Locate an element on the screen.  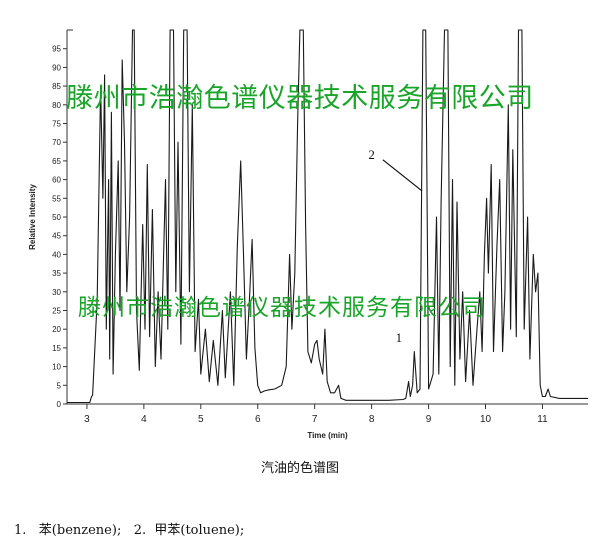
y-tick-label: 30 is located at coordinates (56, 292).